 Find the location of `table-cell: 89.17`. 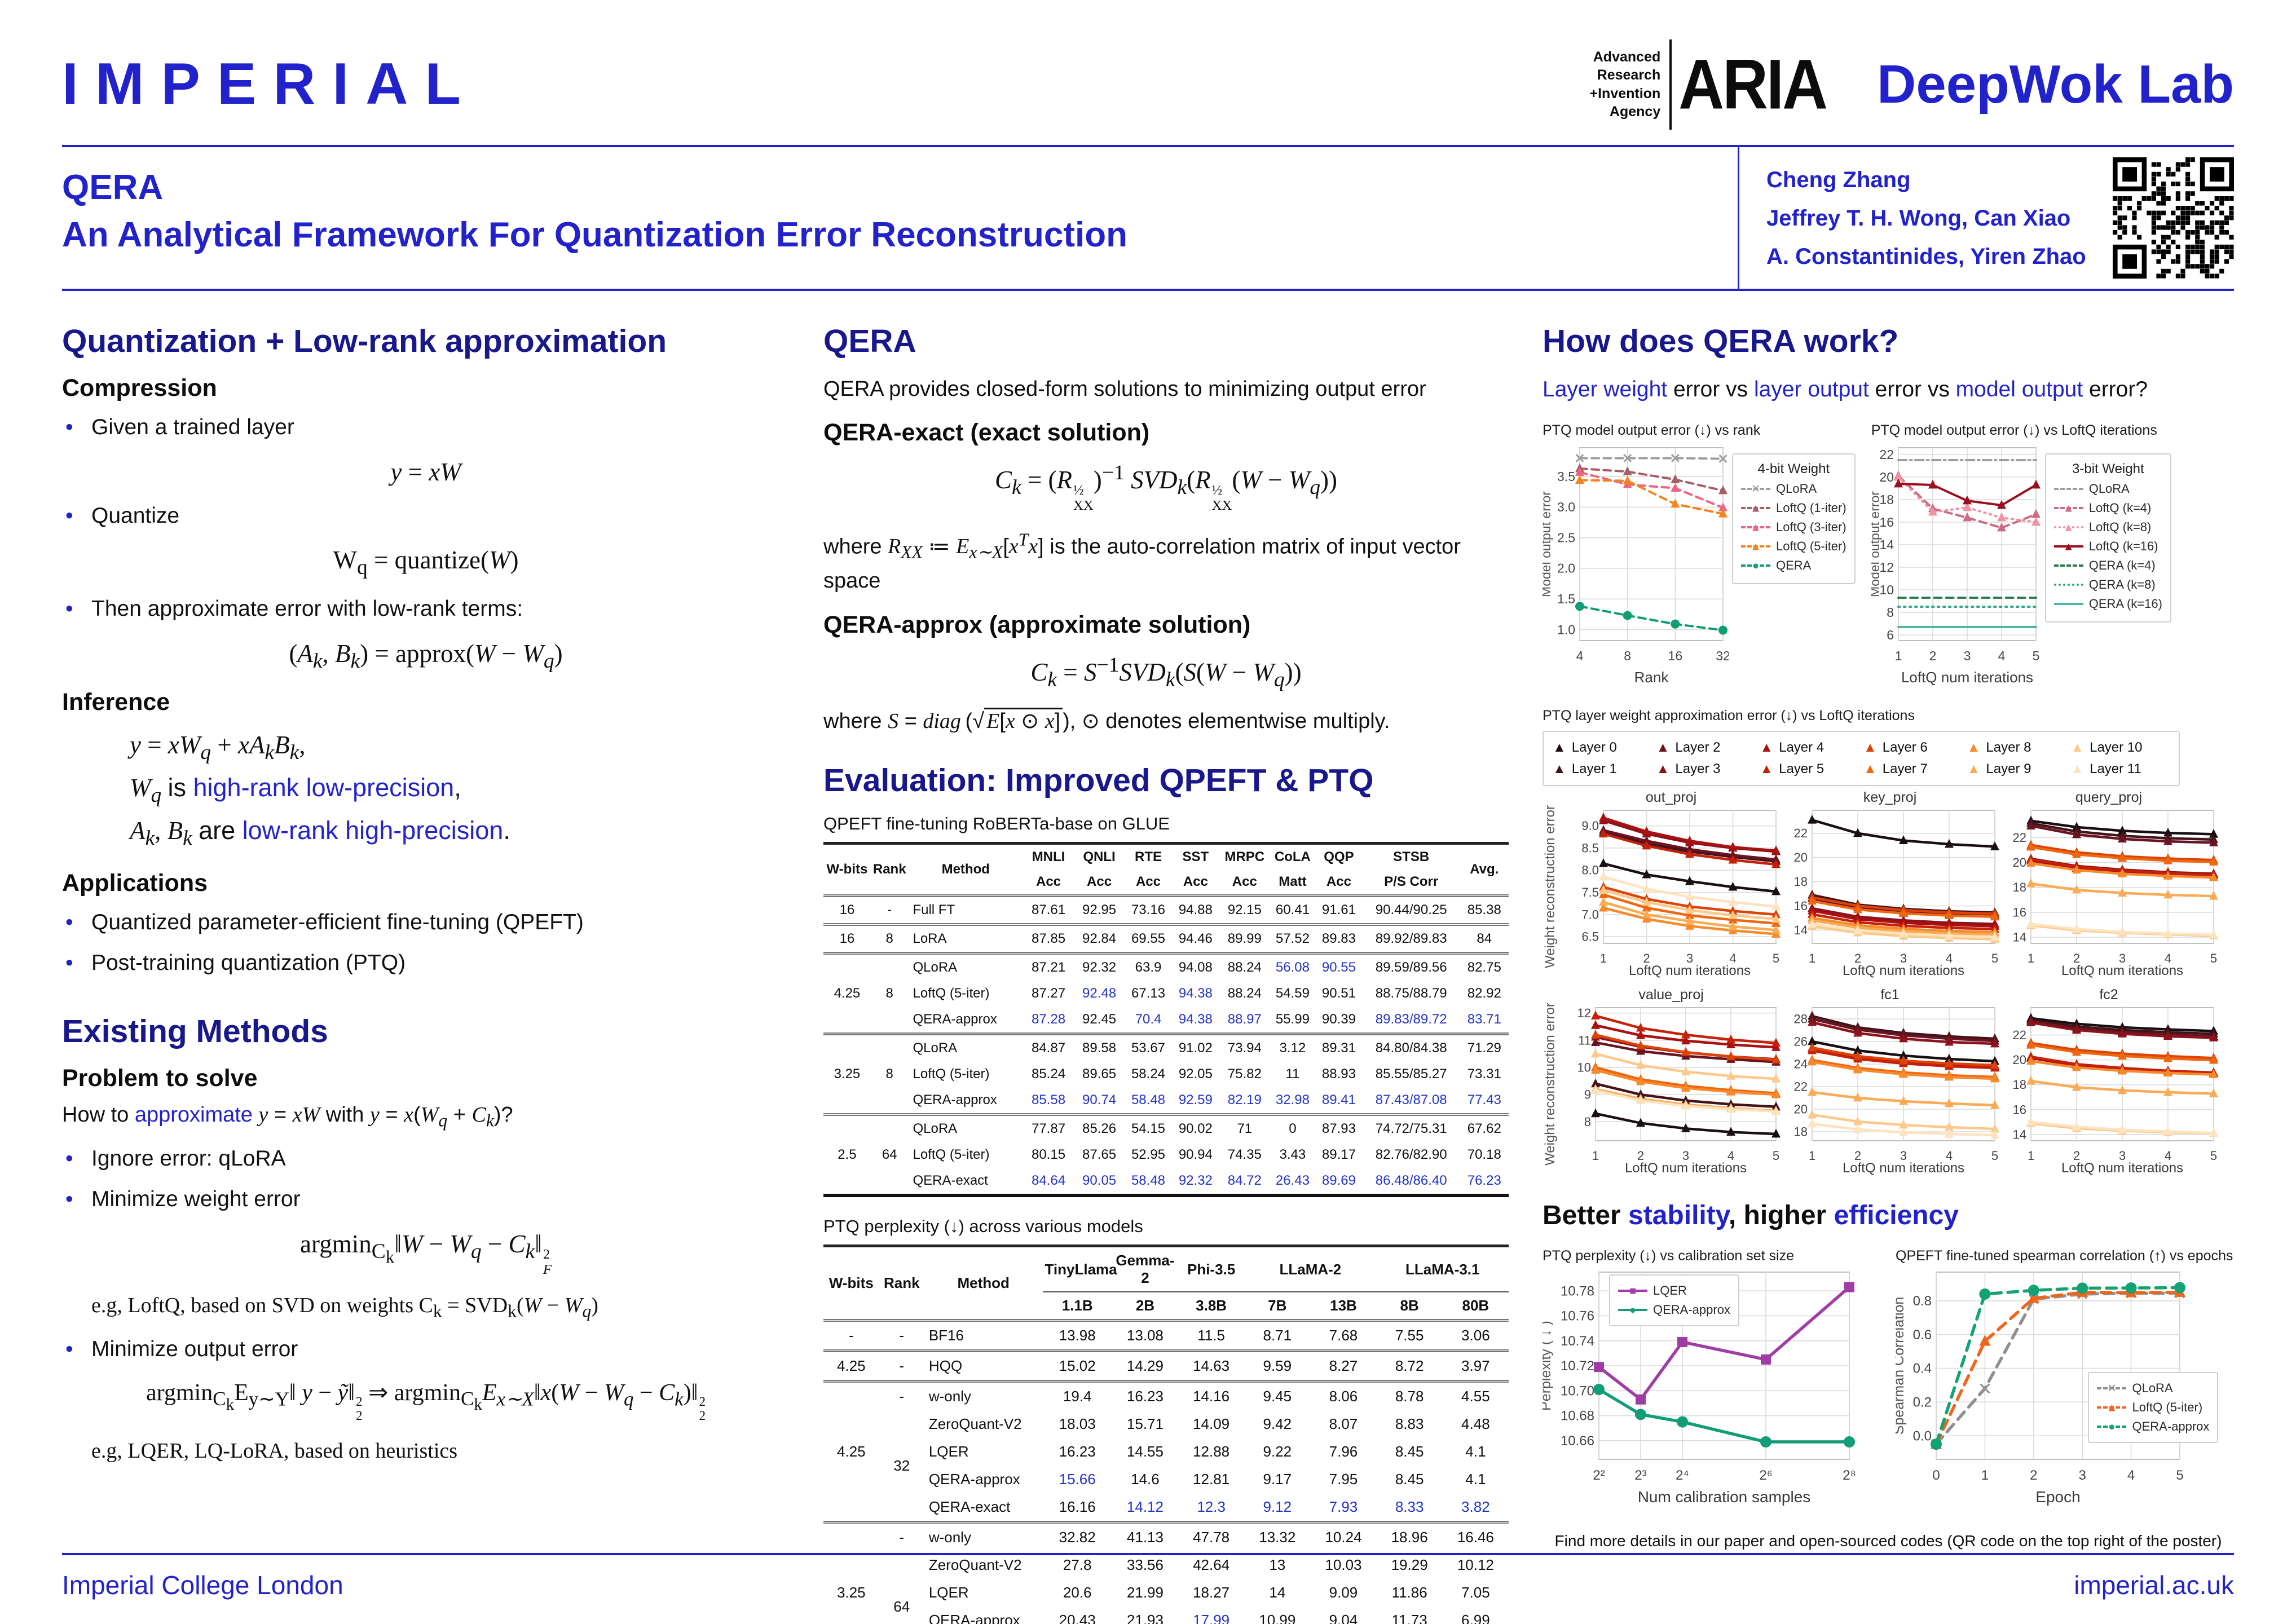

table-cell: 89.17 is located at coordinates (1338, 1155).